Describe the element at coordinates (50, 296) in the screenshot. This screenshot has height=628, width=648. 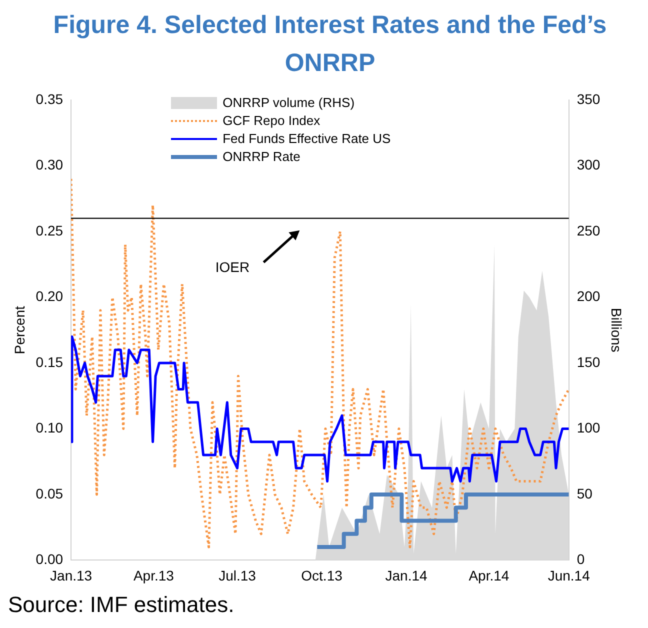
I see `y-tick-label: 0.20` at that location.